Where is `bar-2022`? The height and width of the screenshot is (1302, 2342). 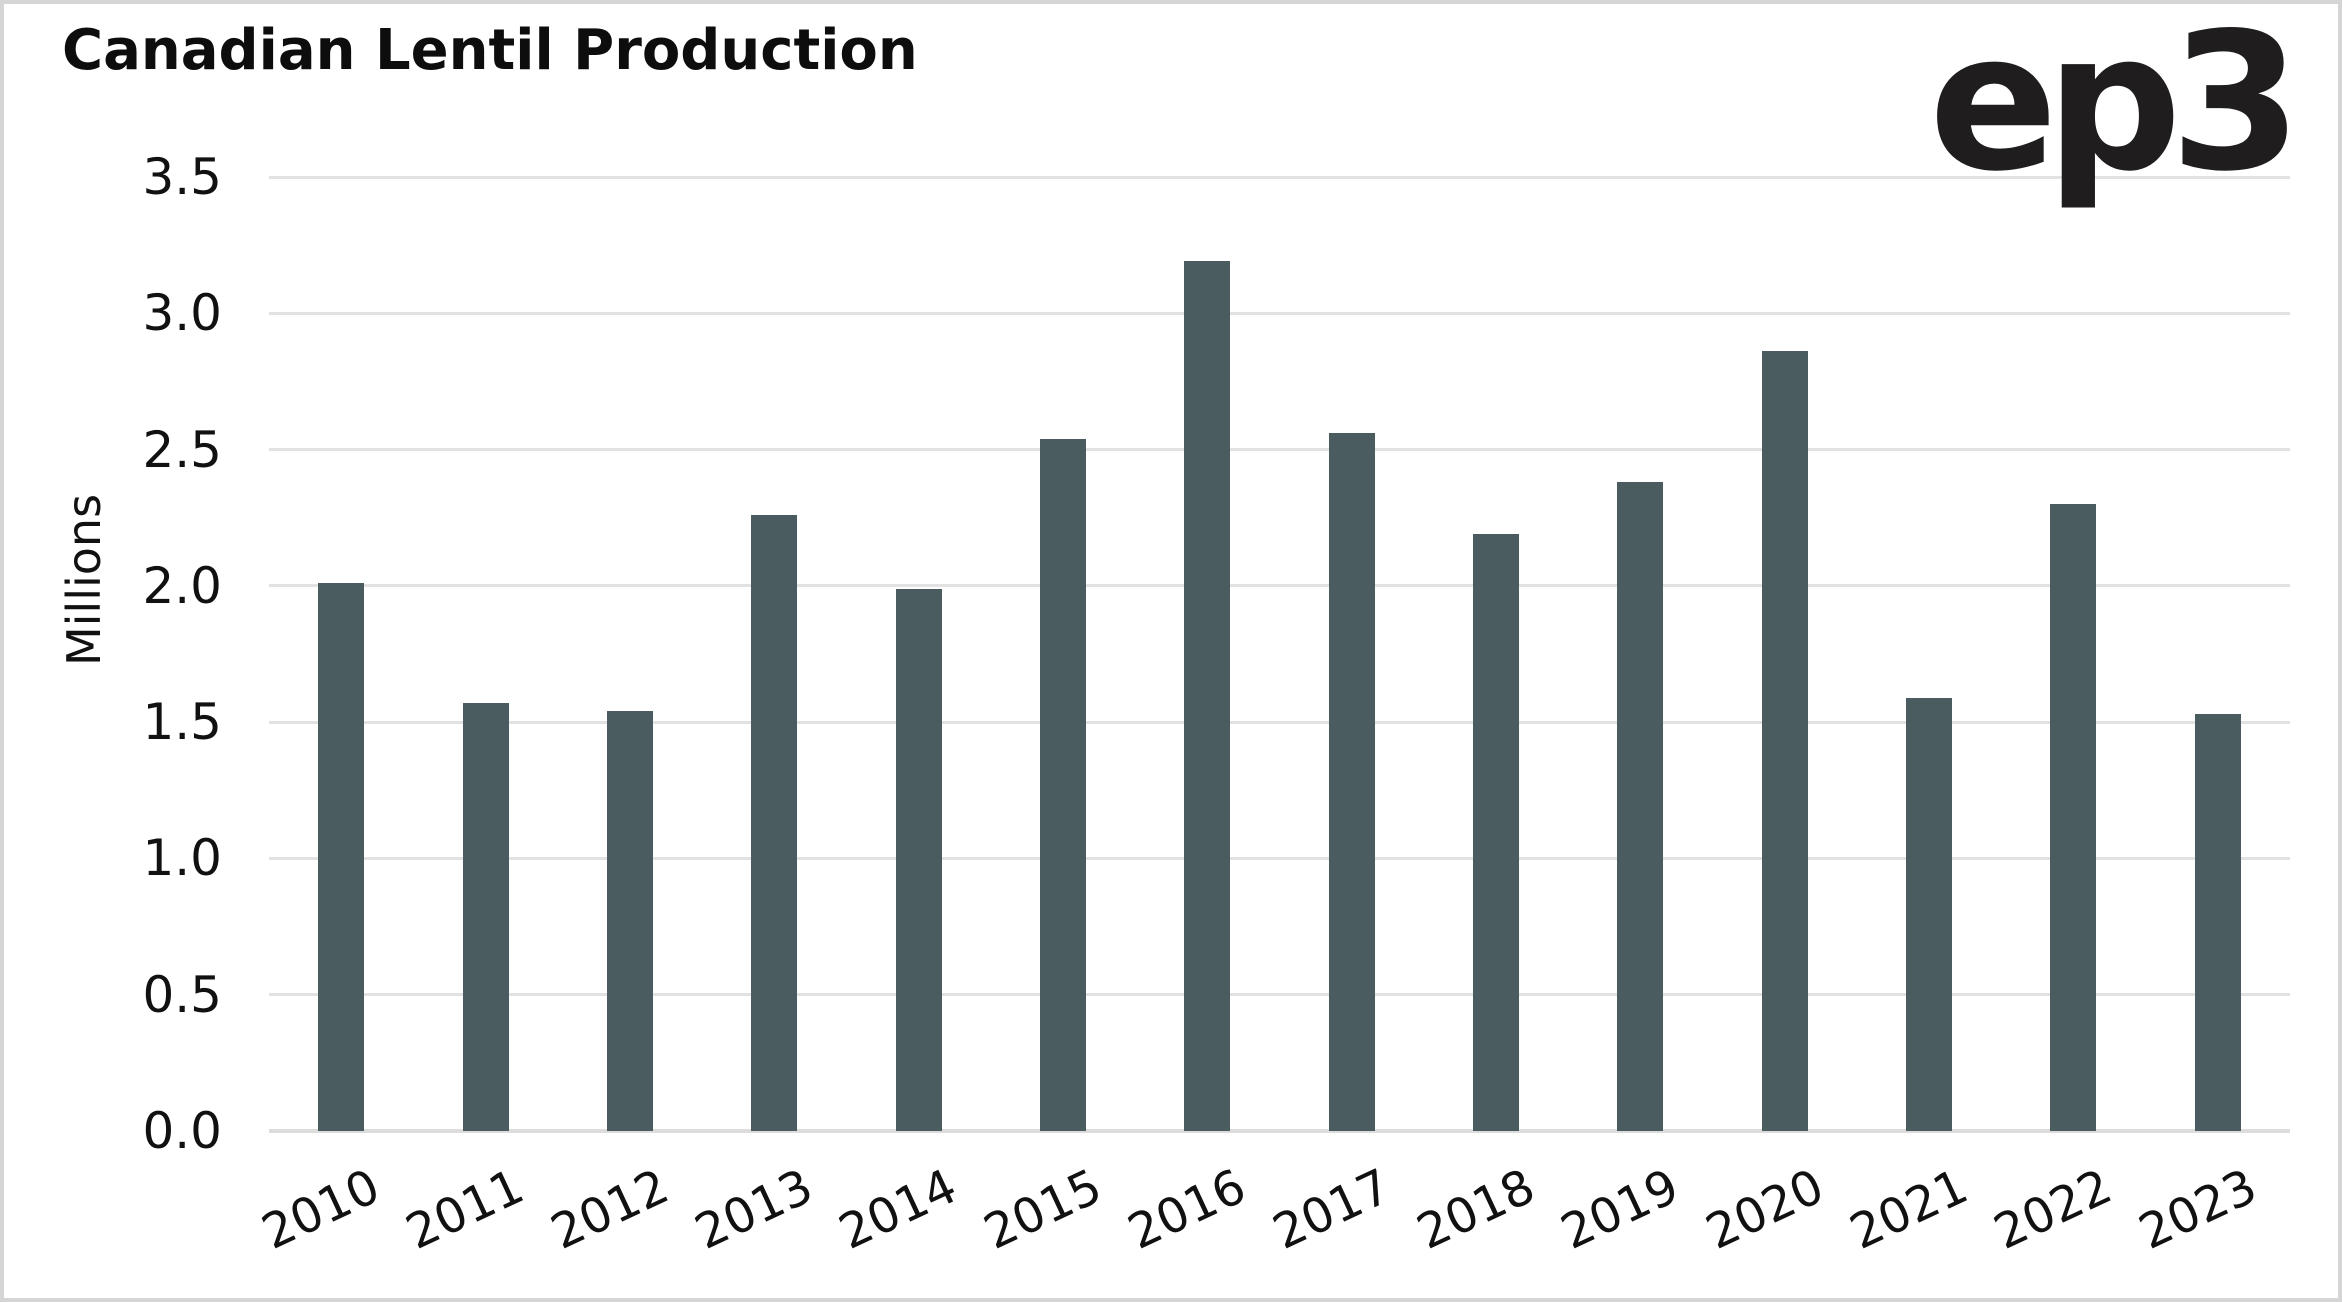 bar-2022 is located at coordinates (2073, 817).